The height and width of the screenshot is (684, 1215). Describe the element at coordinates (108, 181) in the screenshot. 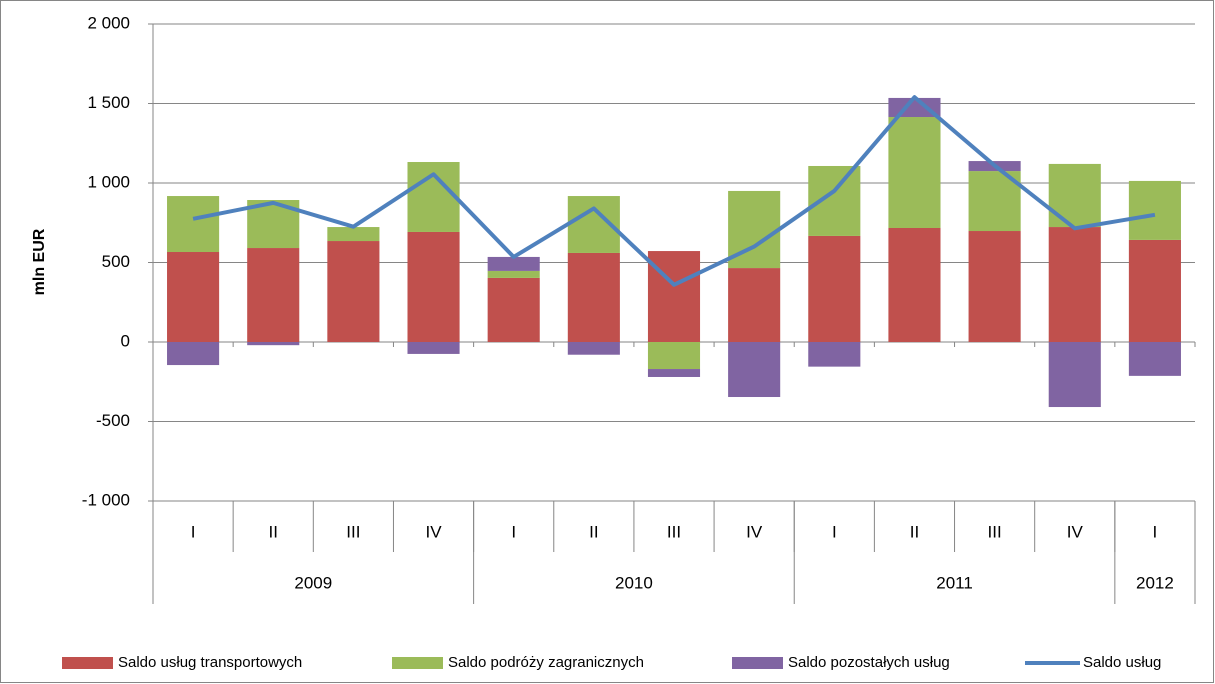

I see `y-tick-label: 1 000` at that location.